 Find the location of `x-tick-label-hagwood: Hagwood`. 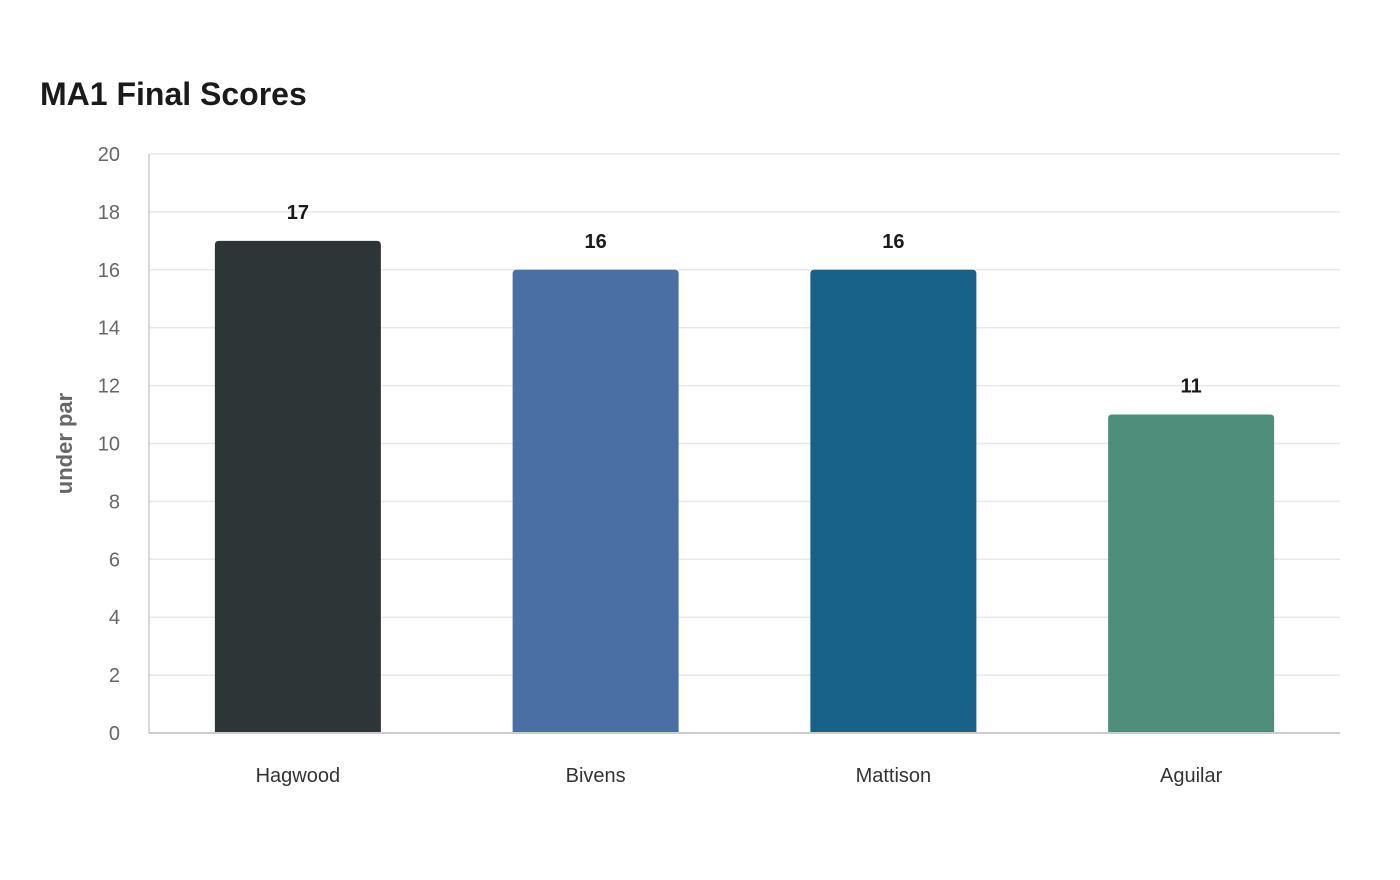

x-tick-label-hagwood: Hagwood is located at coordinates (298, 776).